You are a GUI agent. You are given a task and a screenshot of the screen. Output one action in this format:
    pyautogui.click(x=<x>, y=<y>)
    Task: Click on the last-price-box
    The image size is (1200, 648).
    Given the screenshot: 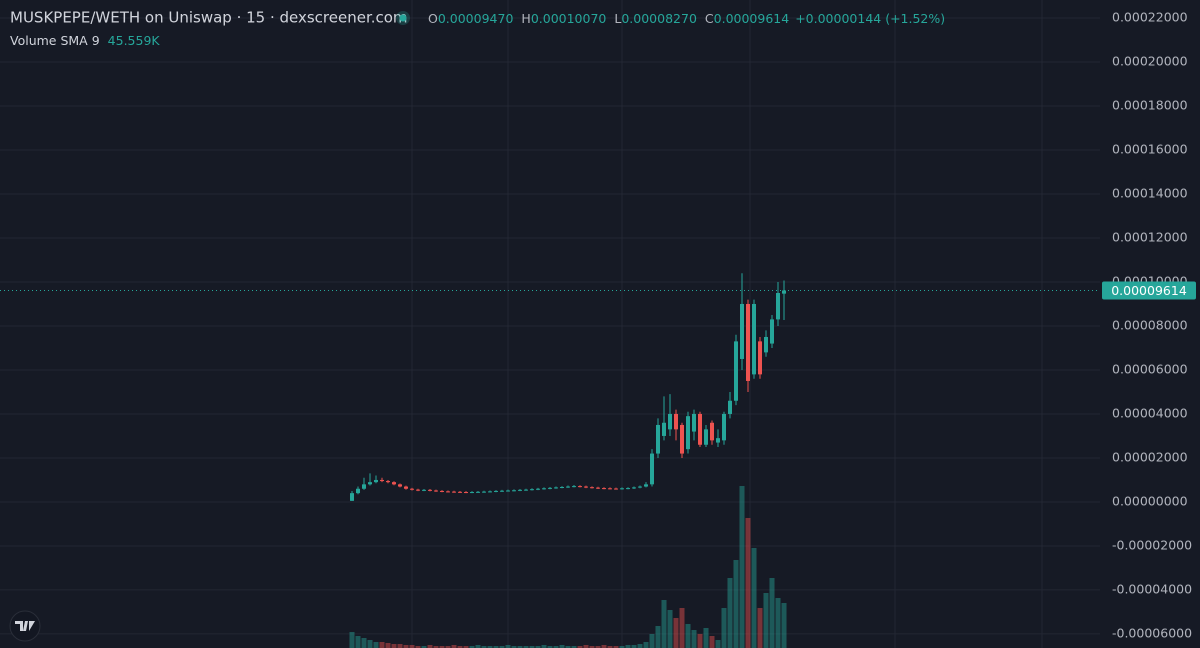 What is the action you would take?
    pyautogui.click(x=1149, y=290)
    